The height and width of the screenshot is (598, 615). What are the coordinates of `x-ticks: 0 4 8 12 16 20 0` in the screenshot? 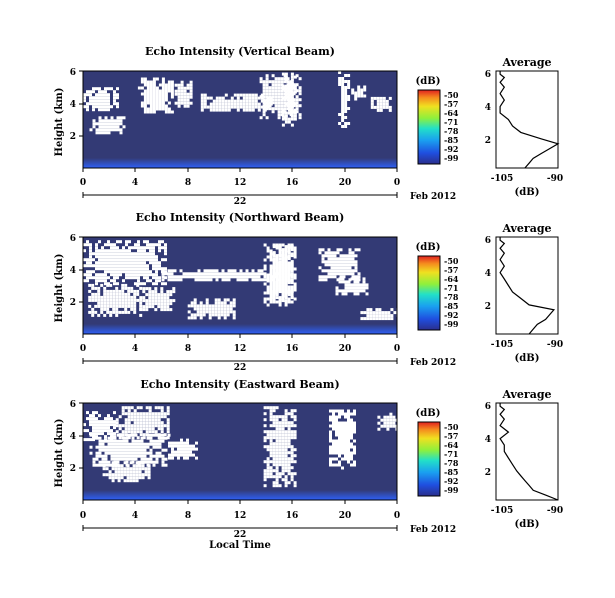 It's located at (240, 510).